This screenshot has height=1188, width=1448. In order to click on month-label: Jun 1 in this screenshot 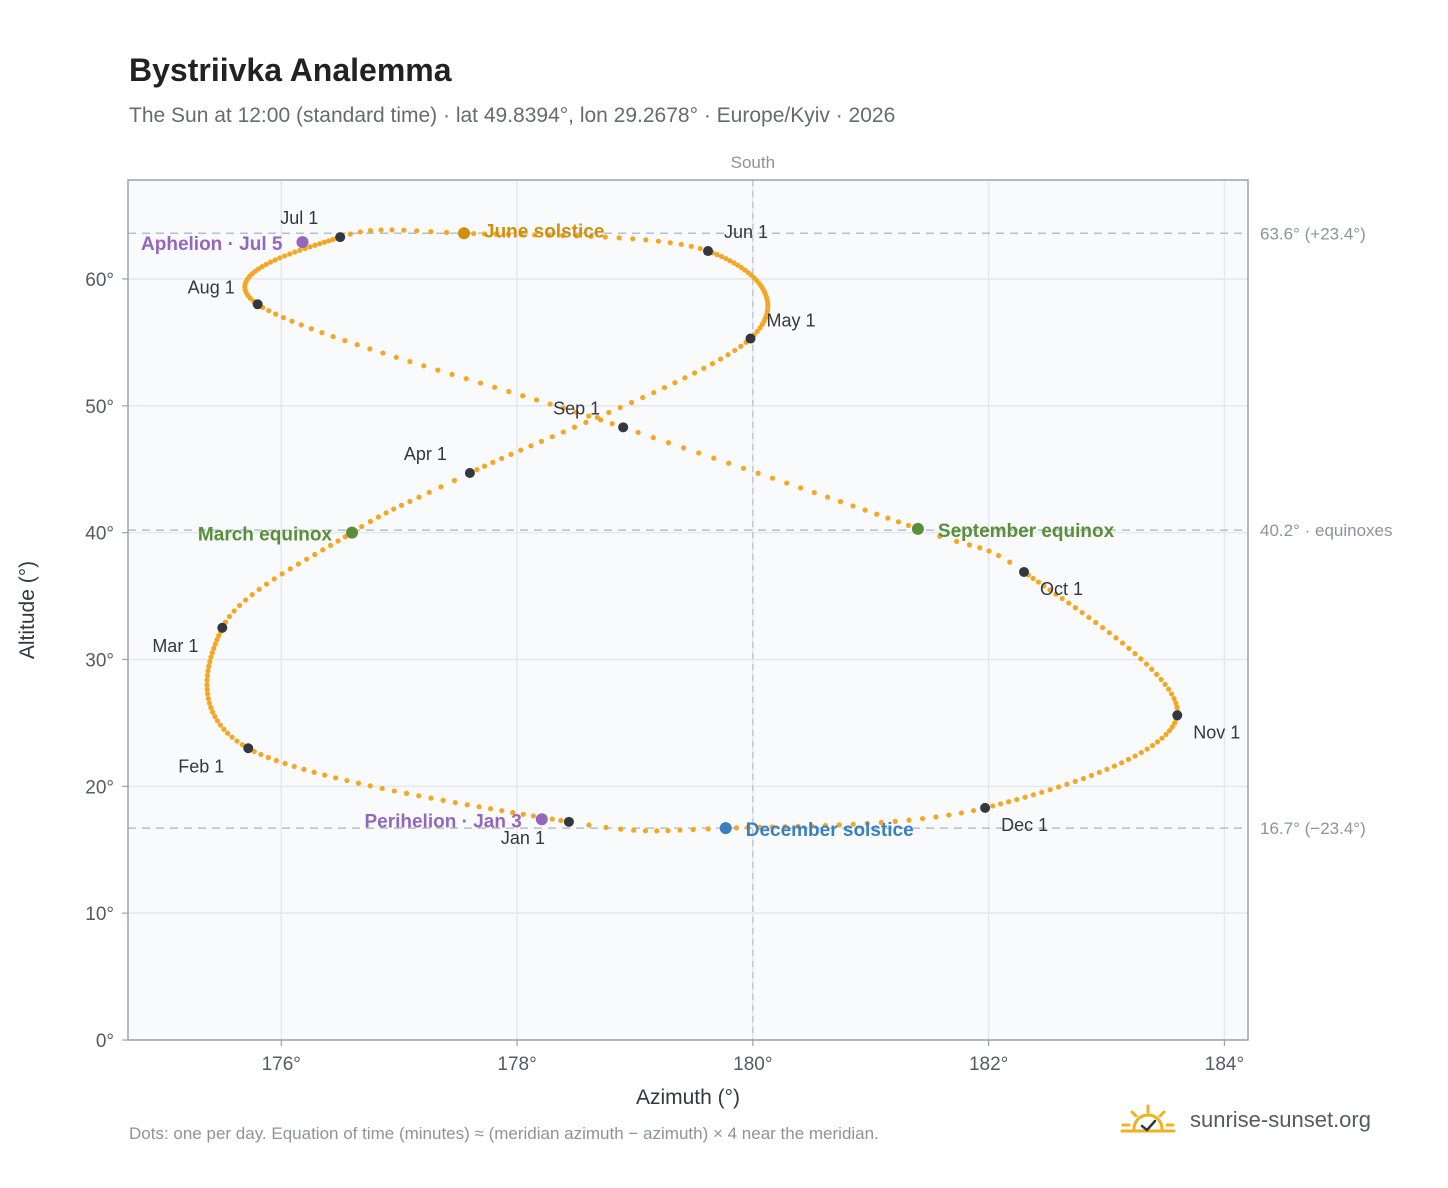, I will do `click(746, 232)`.